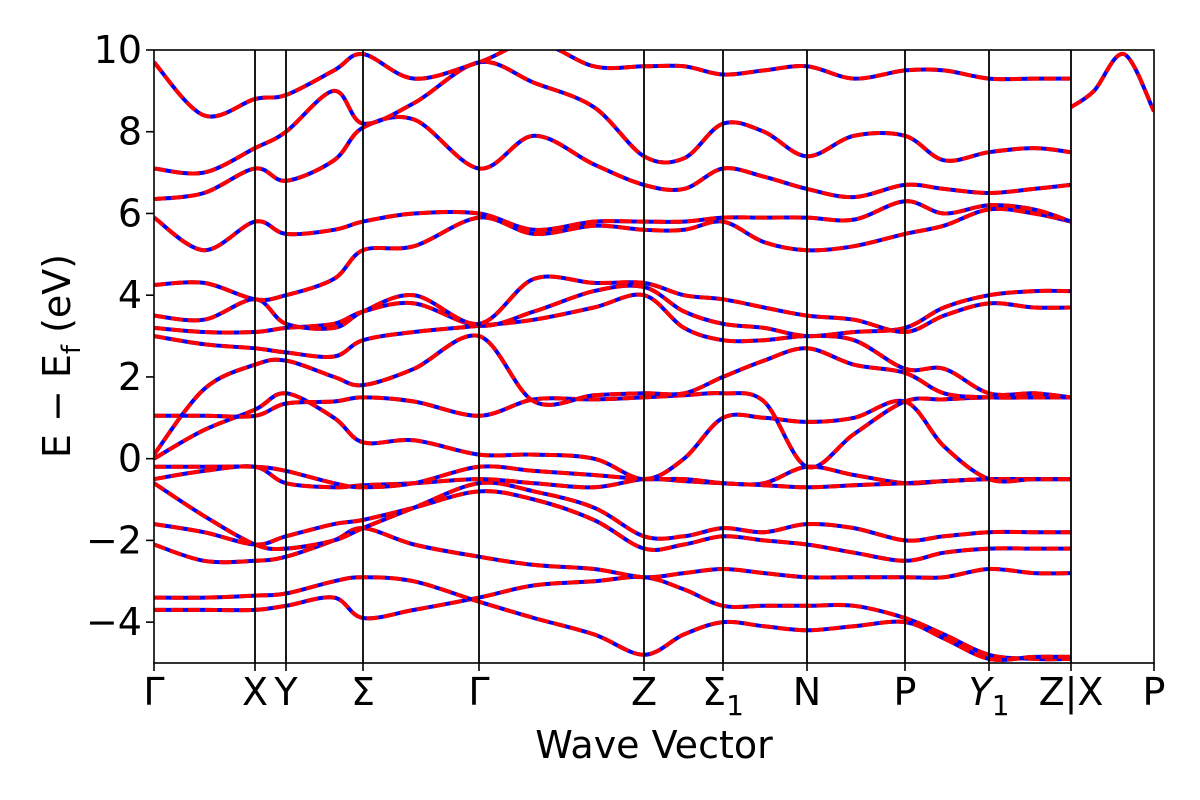 The image size is (1200, 800). I want to click on y-tick-label: 0, so click(130, 459).